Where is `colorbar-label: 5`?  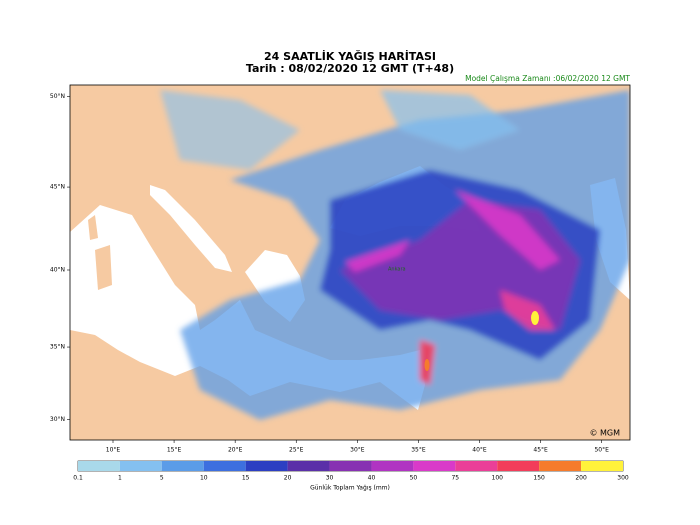
colorbar-label: 5 is located at coordinates (162, 478).